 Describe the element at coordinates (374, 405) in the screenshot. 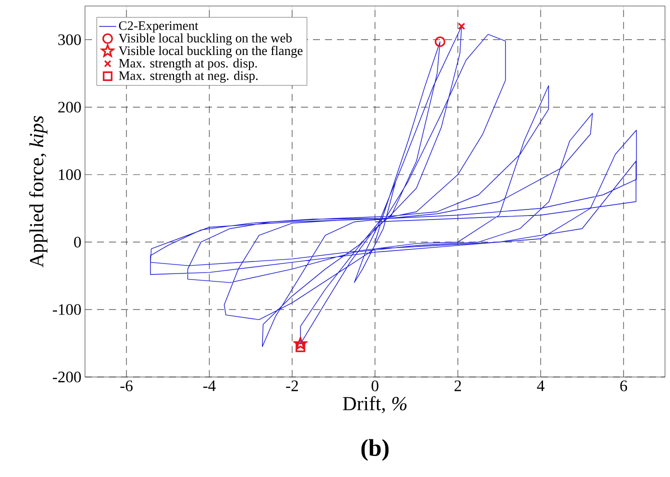

I see `x-axis-title: Drift, %` at that location.